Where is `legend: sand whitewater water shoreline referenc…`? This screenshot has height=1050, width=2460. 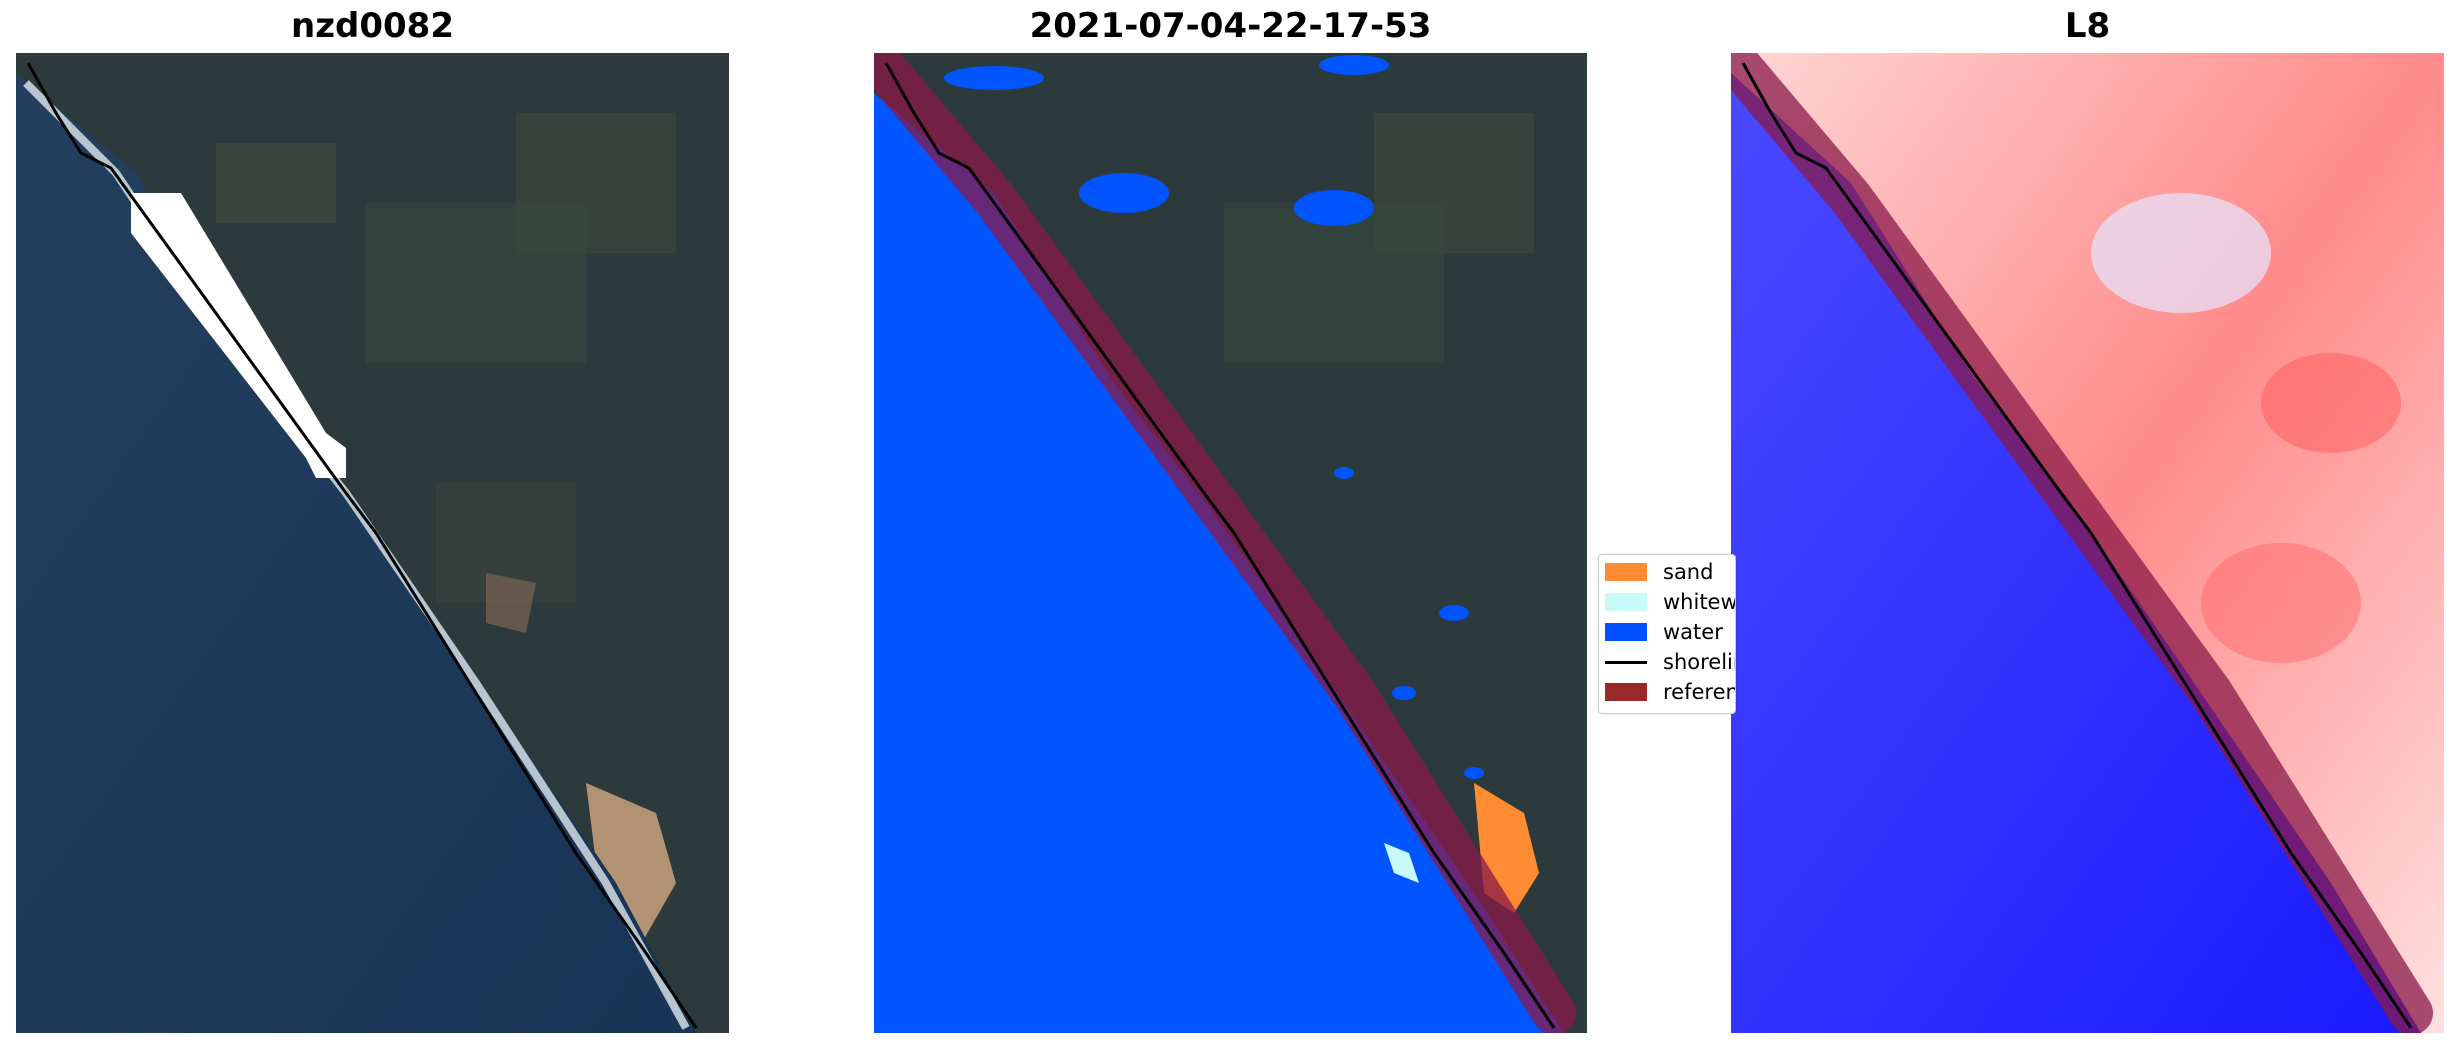
legend: sand whitewater water shoreline referenc… is located at coordinates (1667, 634).